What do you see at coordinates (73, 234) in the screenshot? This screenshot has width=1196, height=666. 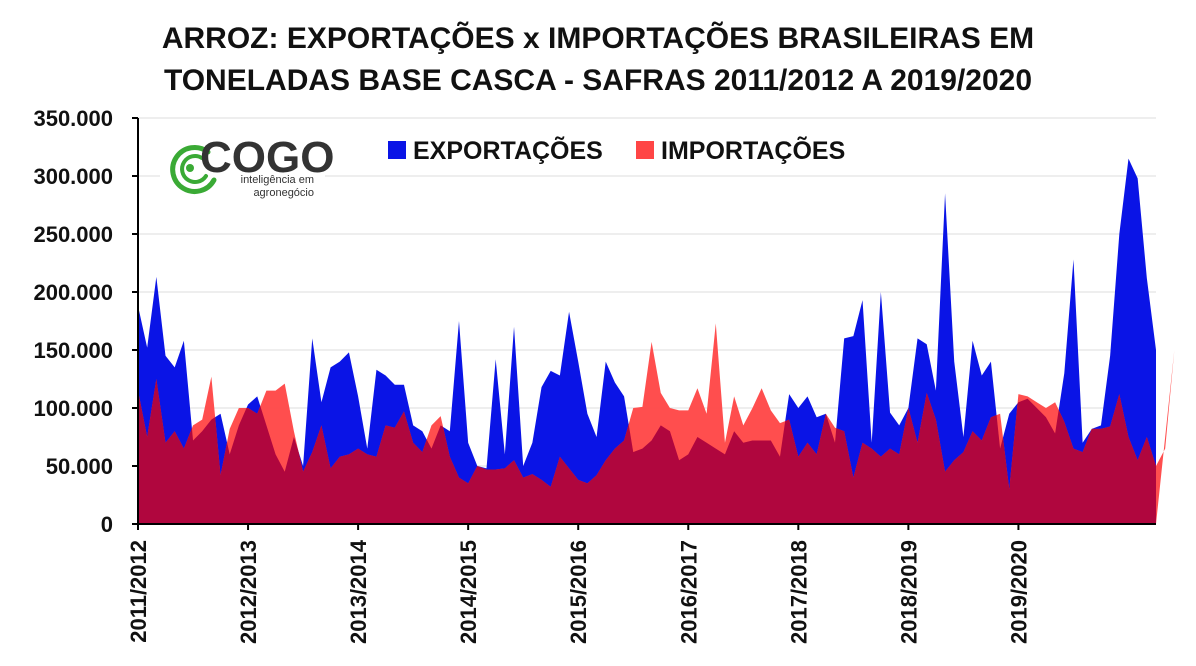 I see `y-tick-label: 250.000` at bounding box center [73, 234].